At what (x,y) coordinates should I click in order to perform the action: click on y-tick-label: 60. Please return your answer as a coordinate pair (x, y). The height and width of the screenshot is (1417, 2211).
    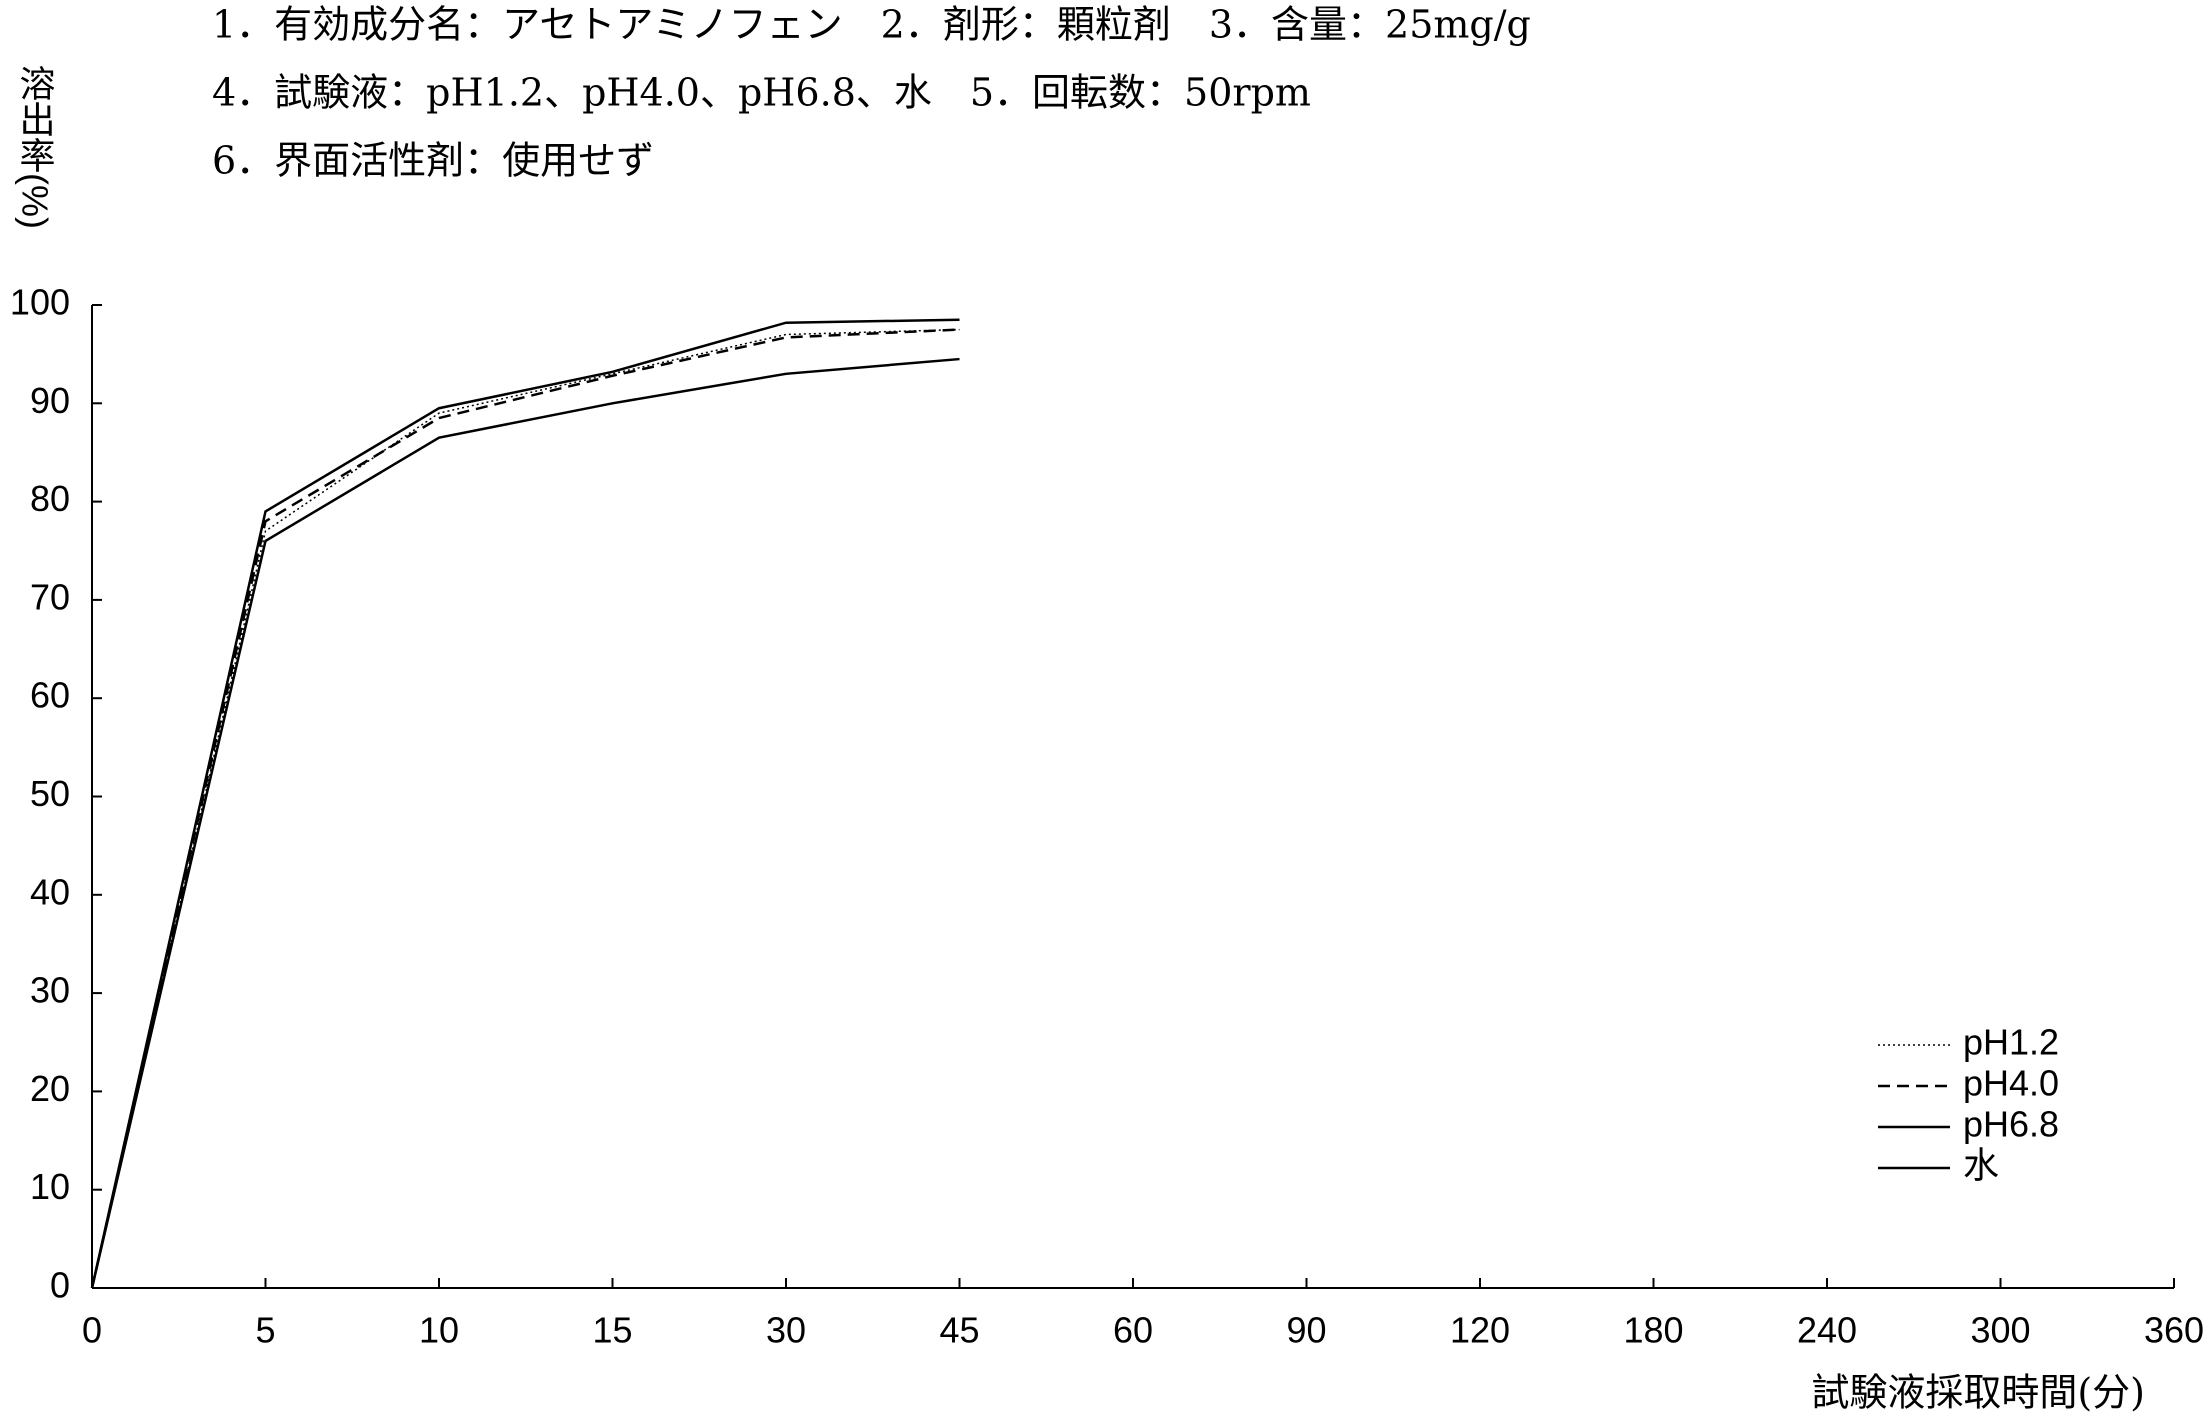
    Looking at the image, I should click on (50, 695).